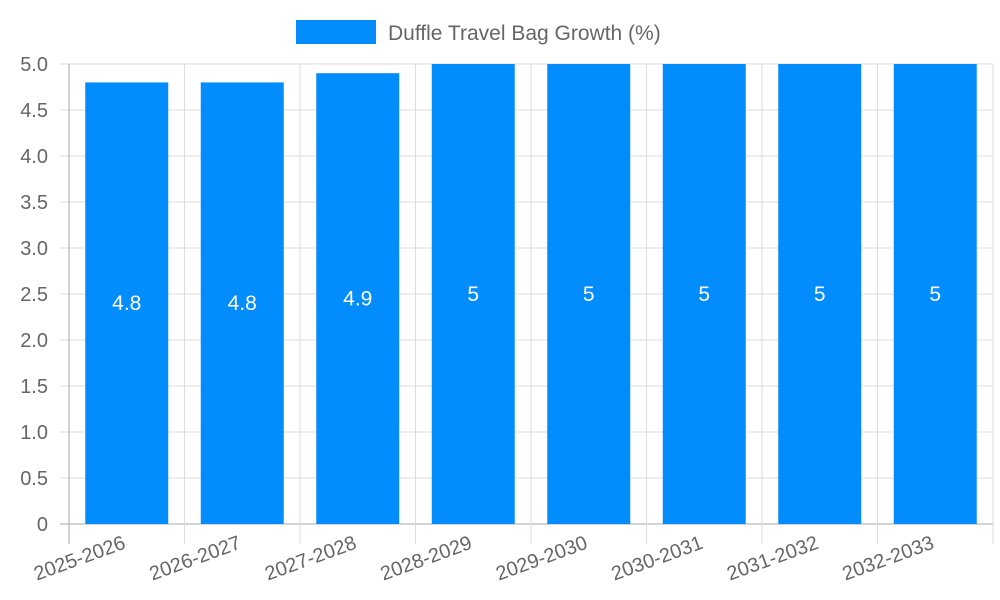 The image size is (1000, 600). What do you see at coordinates (34, 387) in the screenshot?
I see `y-tick-label: 1.5` at bounding box center [34, 387].